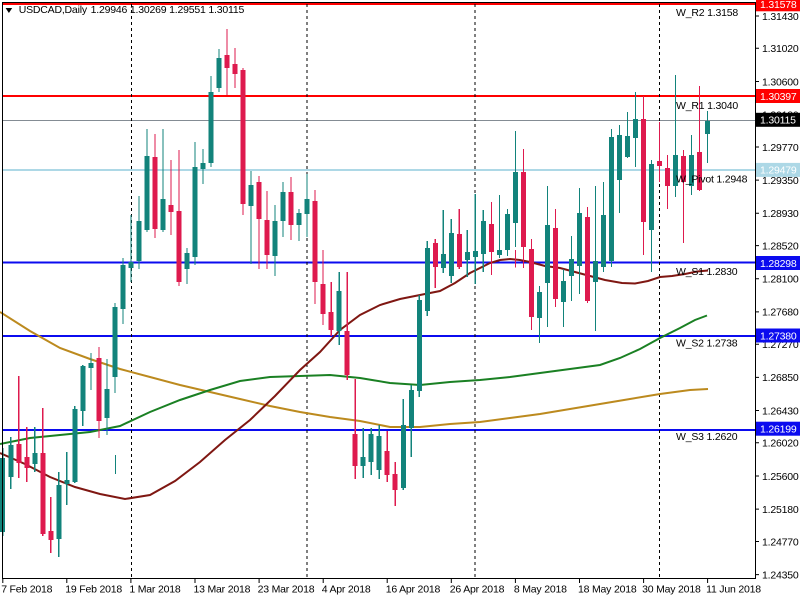 The image size is (800, 600). I want to click on svg-text: 1.30397, so click(778, 97).